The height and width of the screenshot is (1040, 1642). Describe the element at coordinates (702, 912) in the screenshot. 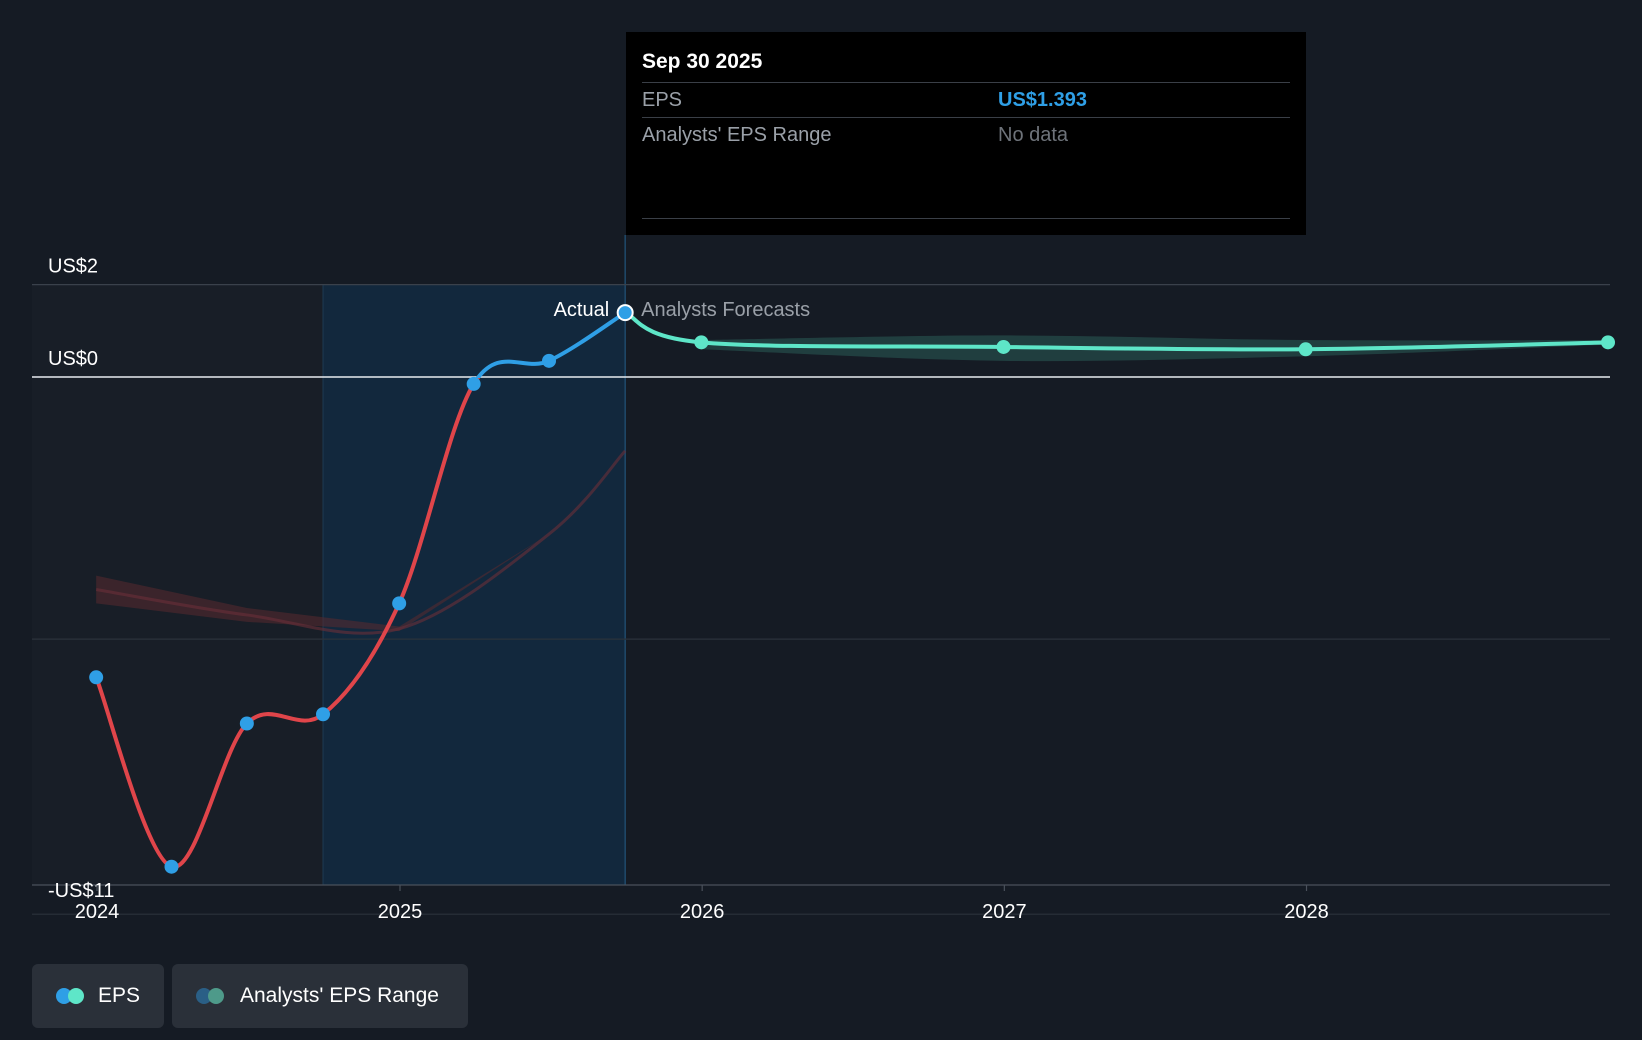

I see `x-tick-label: 2026` at that location.